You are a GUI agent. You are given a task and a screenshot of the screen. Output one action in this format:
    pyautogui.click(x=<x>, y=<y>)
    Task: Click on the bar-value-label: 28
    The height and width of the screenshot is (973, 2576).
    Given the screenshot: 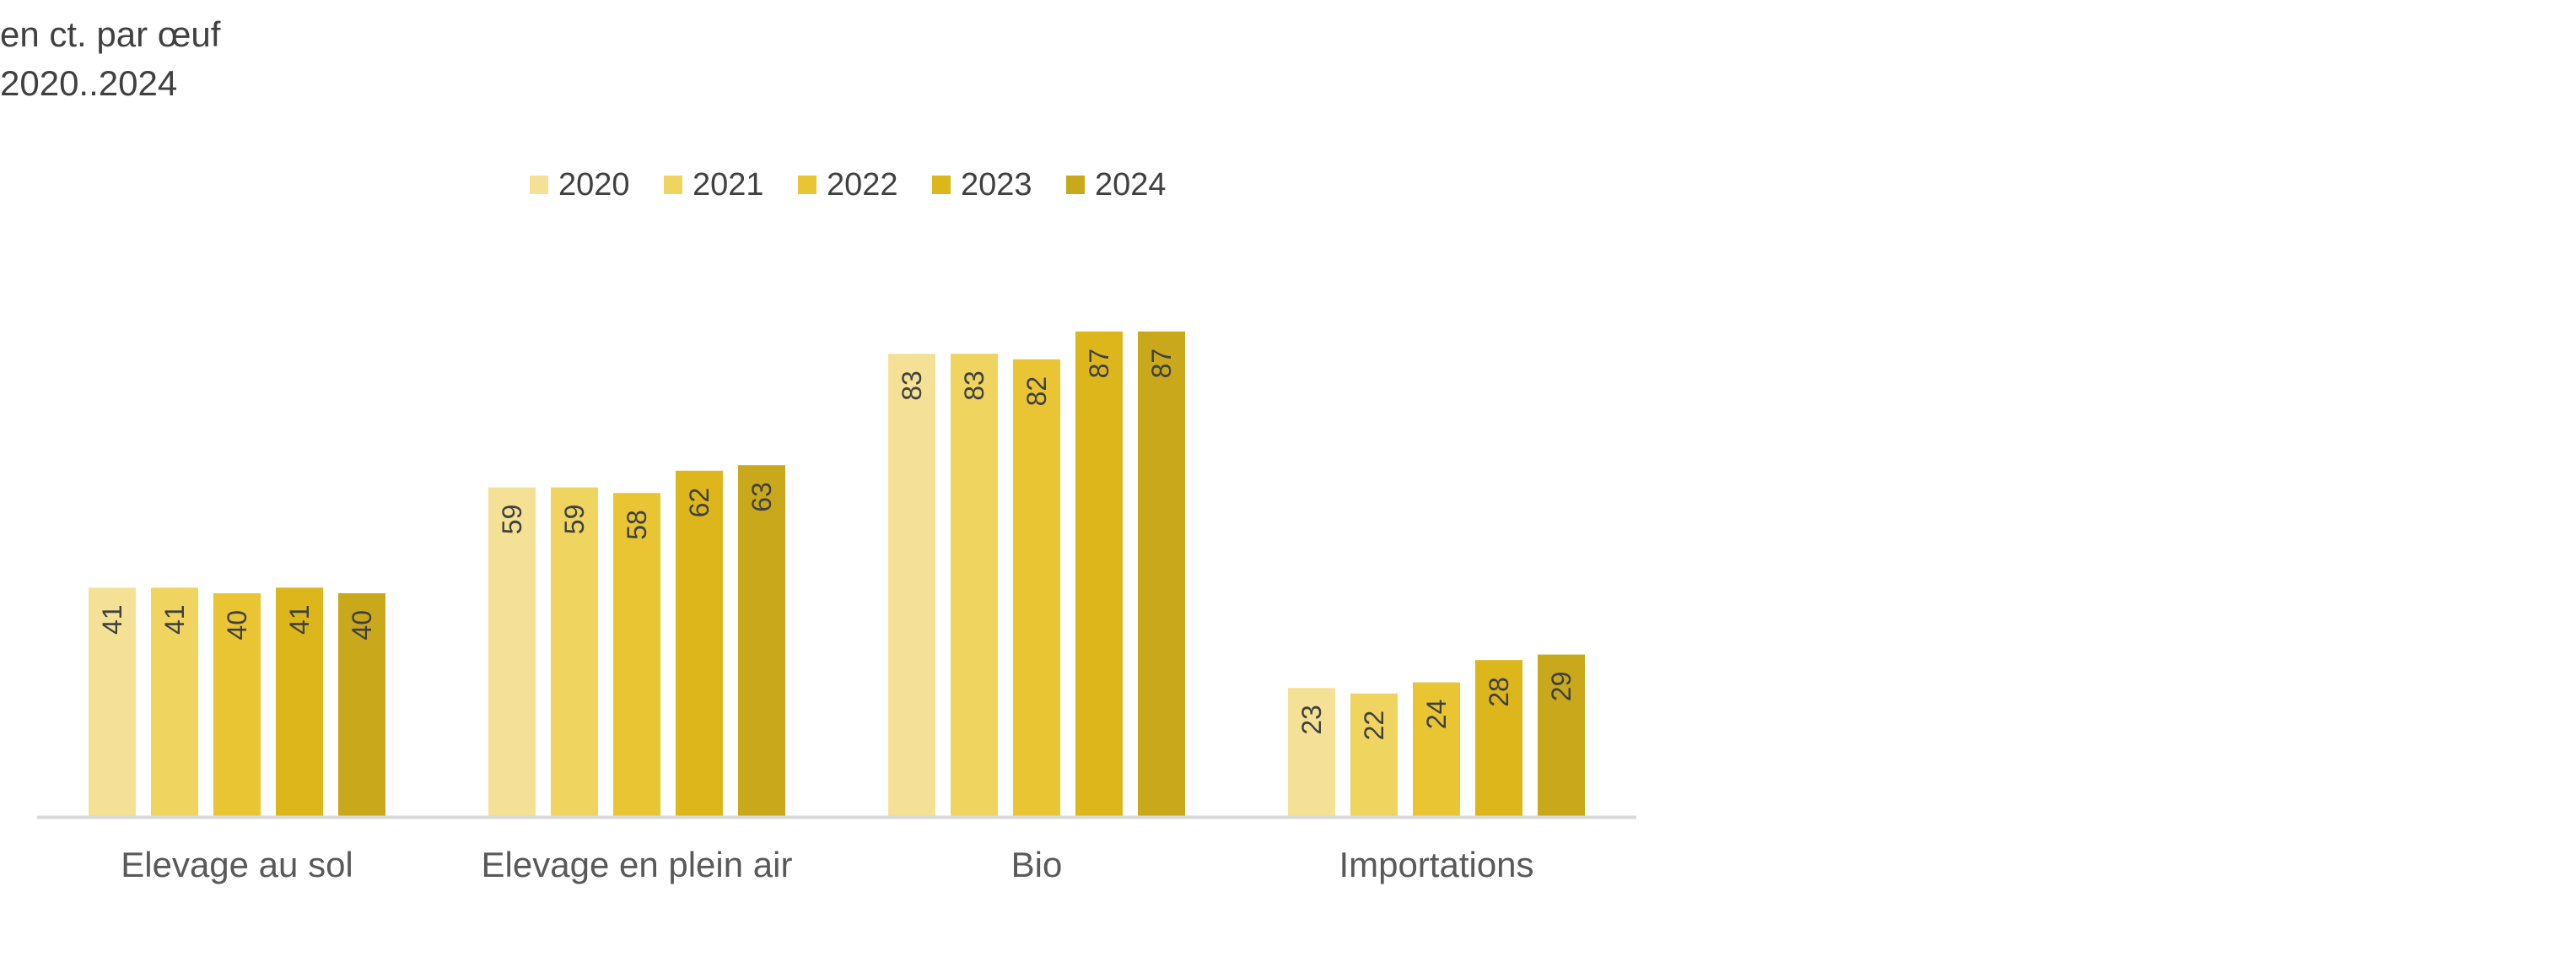 What is the action you would take?
    pyautogui.click(x=1499, y=692)
    